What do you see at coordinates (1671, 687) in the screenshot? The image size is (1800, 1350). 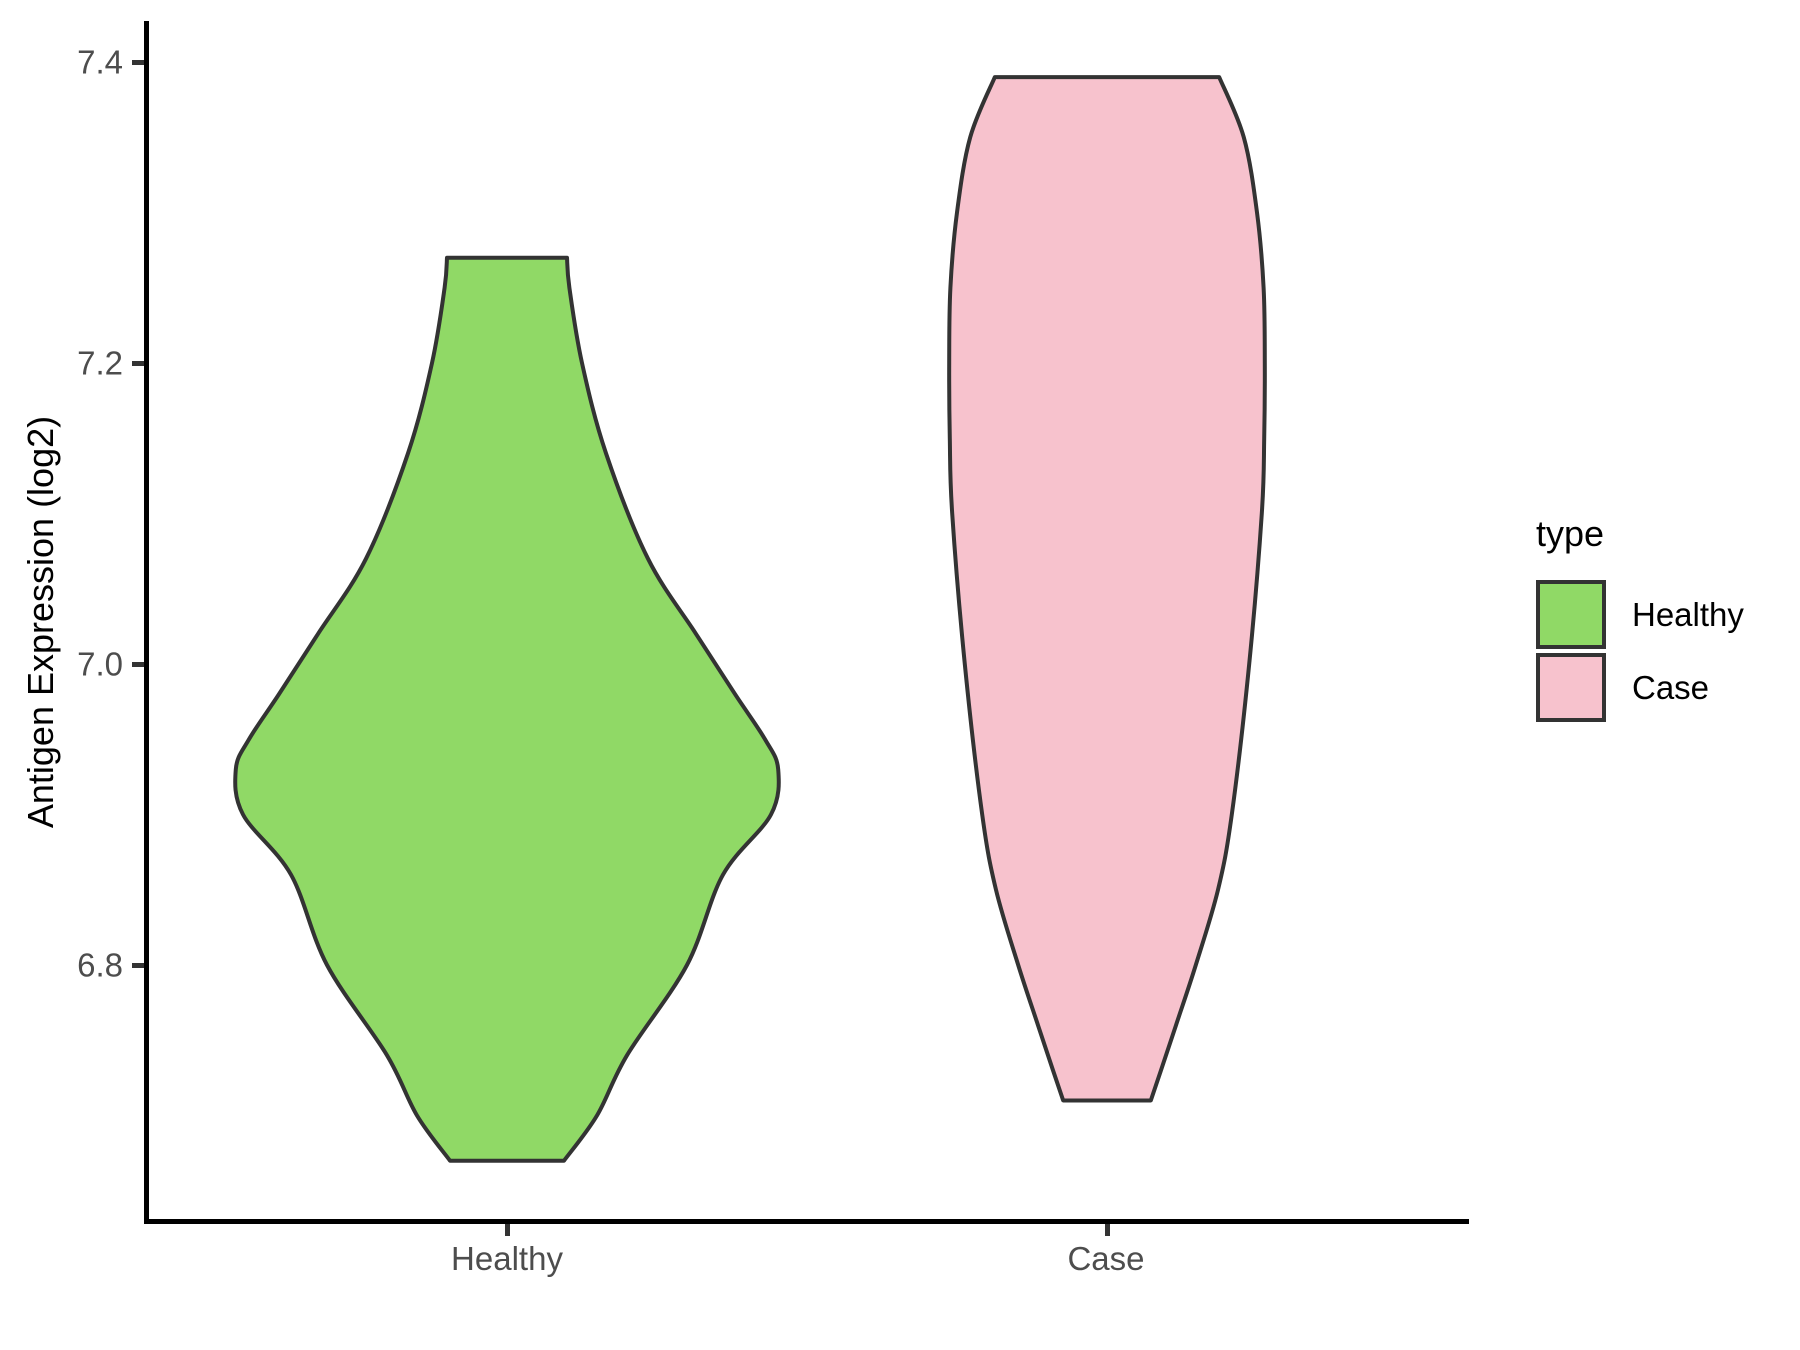 I see `legend-label-case: Case` at bounding box center [1671, 687].